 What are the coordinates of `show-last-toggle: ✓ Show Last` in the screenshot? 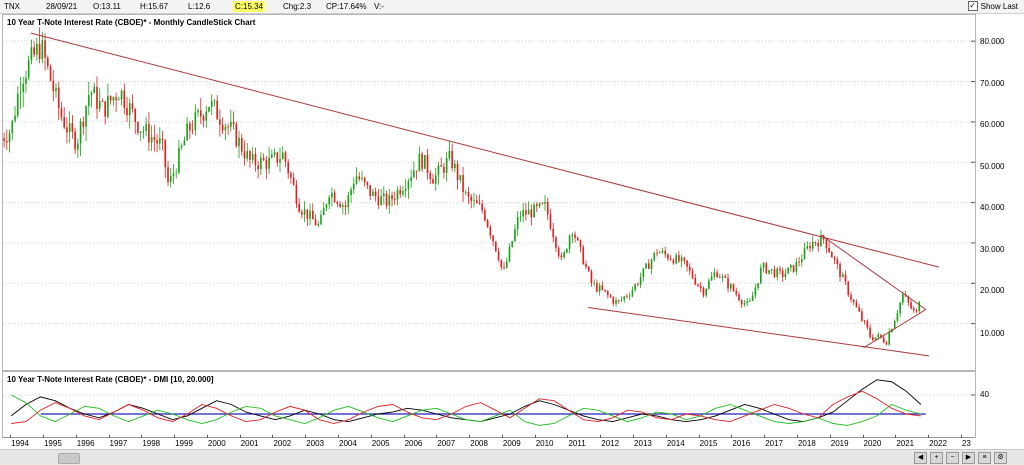 It's located at (992, 6).